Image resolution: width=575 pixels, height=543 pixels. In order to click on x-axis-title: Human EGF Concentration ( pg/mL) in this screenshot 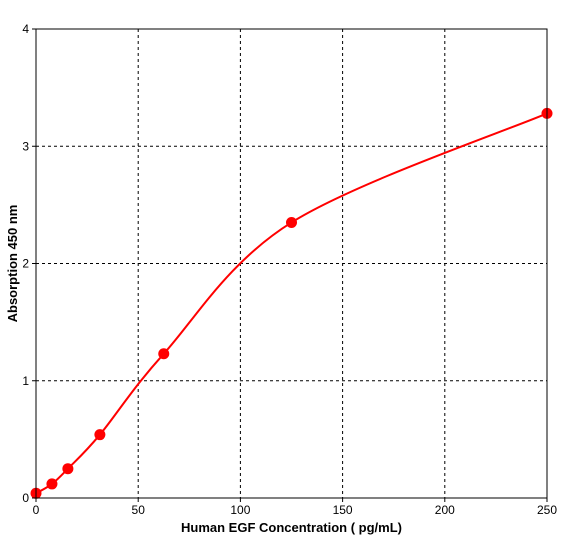, I will do `click(291, 527)`.